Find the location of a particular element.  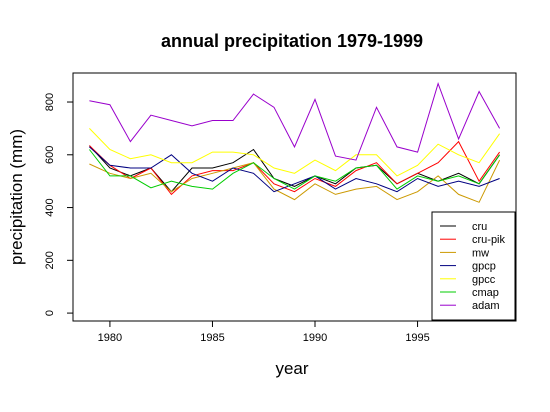

x-tick-label: 1985 is located at coordinates (212, 338).